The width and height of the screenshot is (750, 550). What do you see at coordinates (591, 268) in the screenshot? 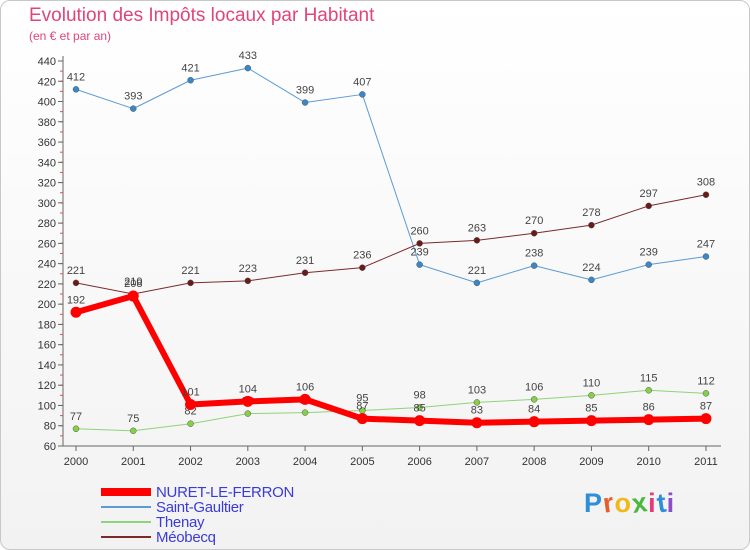
I see `data-label-saint-gaultier: 224` at bounding box center [591, 268].